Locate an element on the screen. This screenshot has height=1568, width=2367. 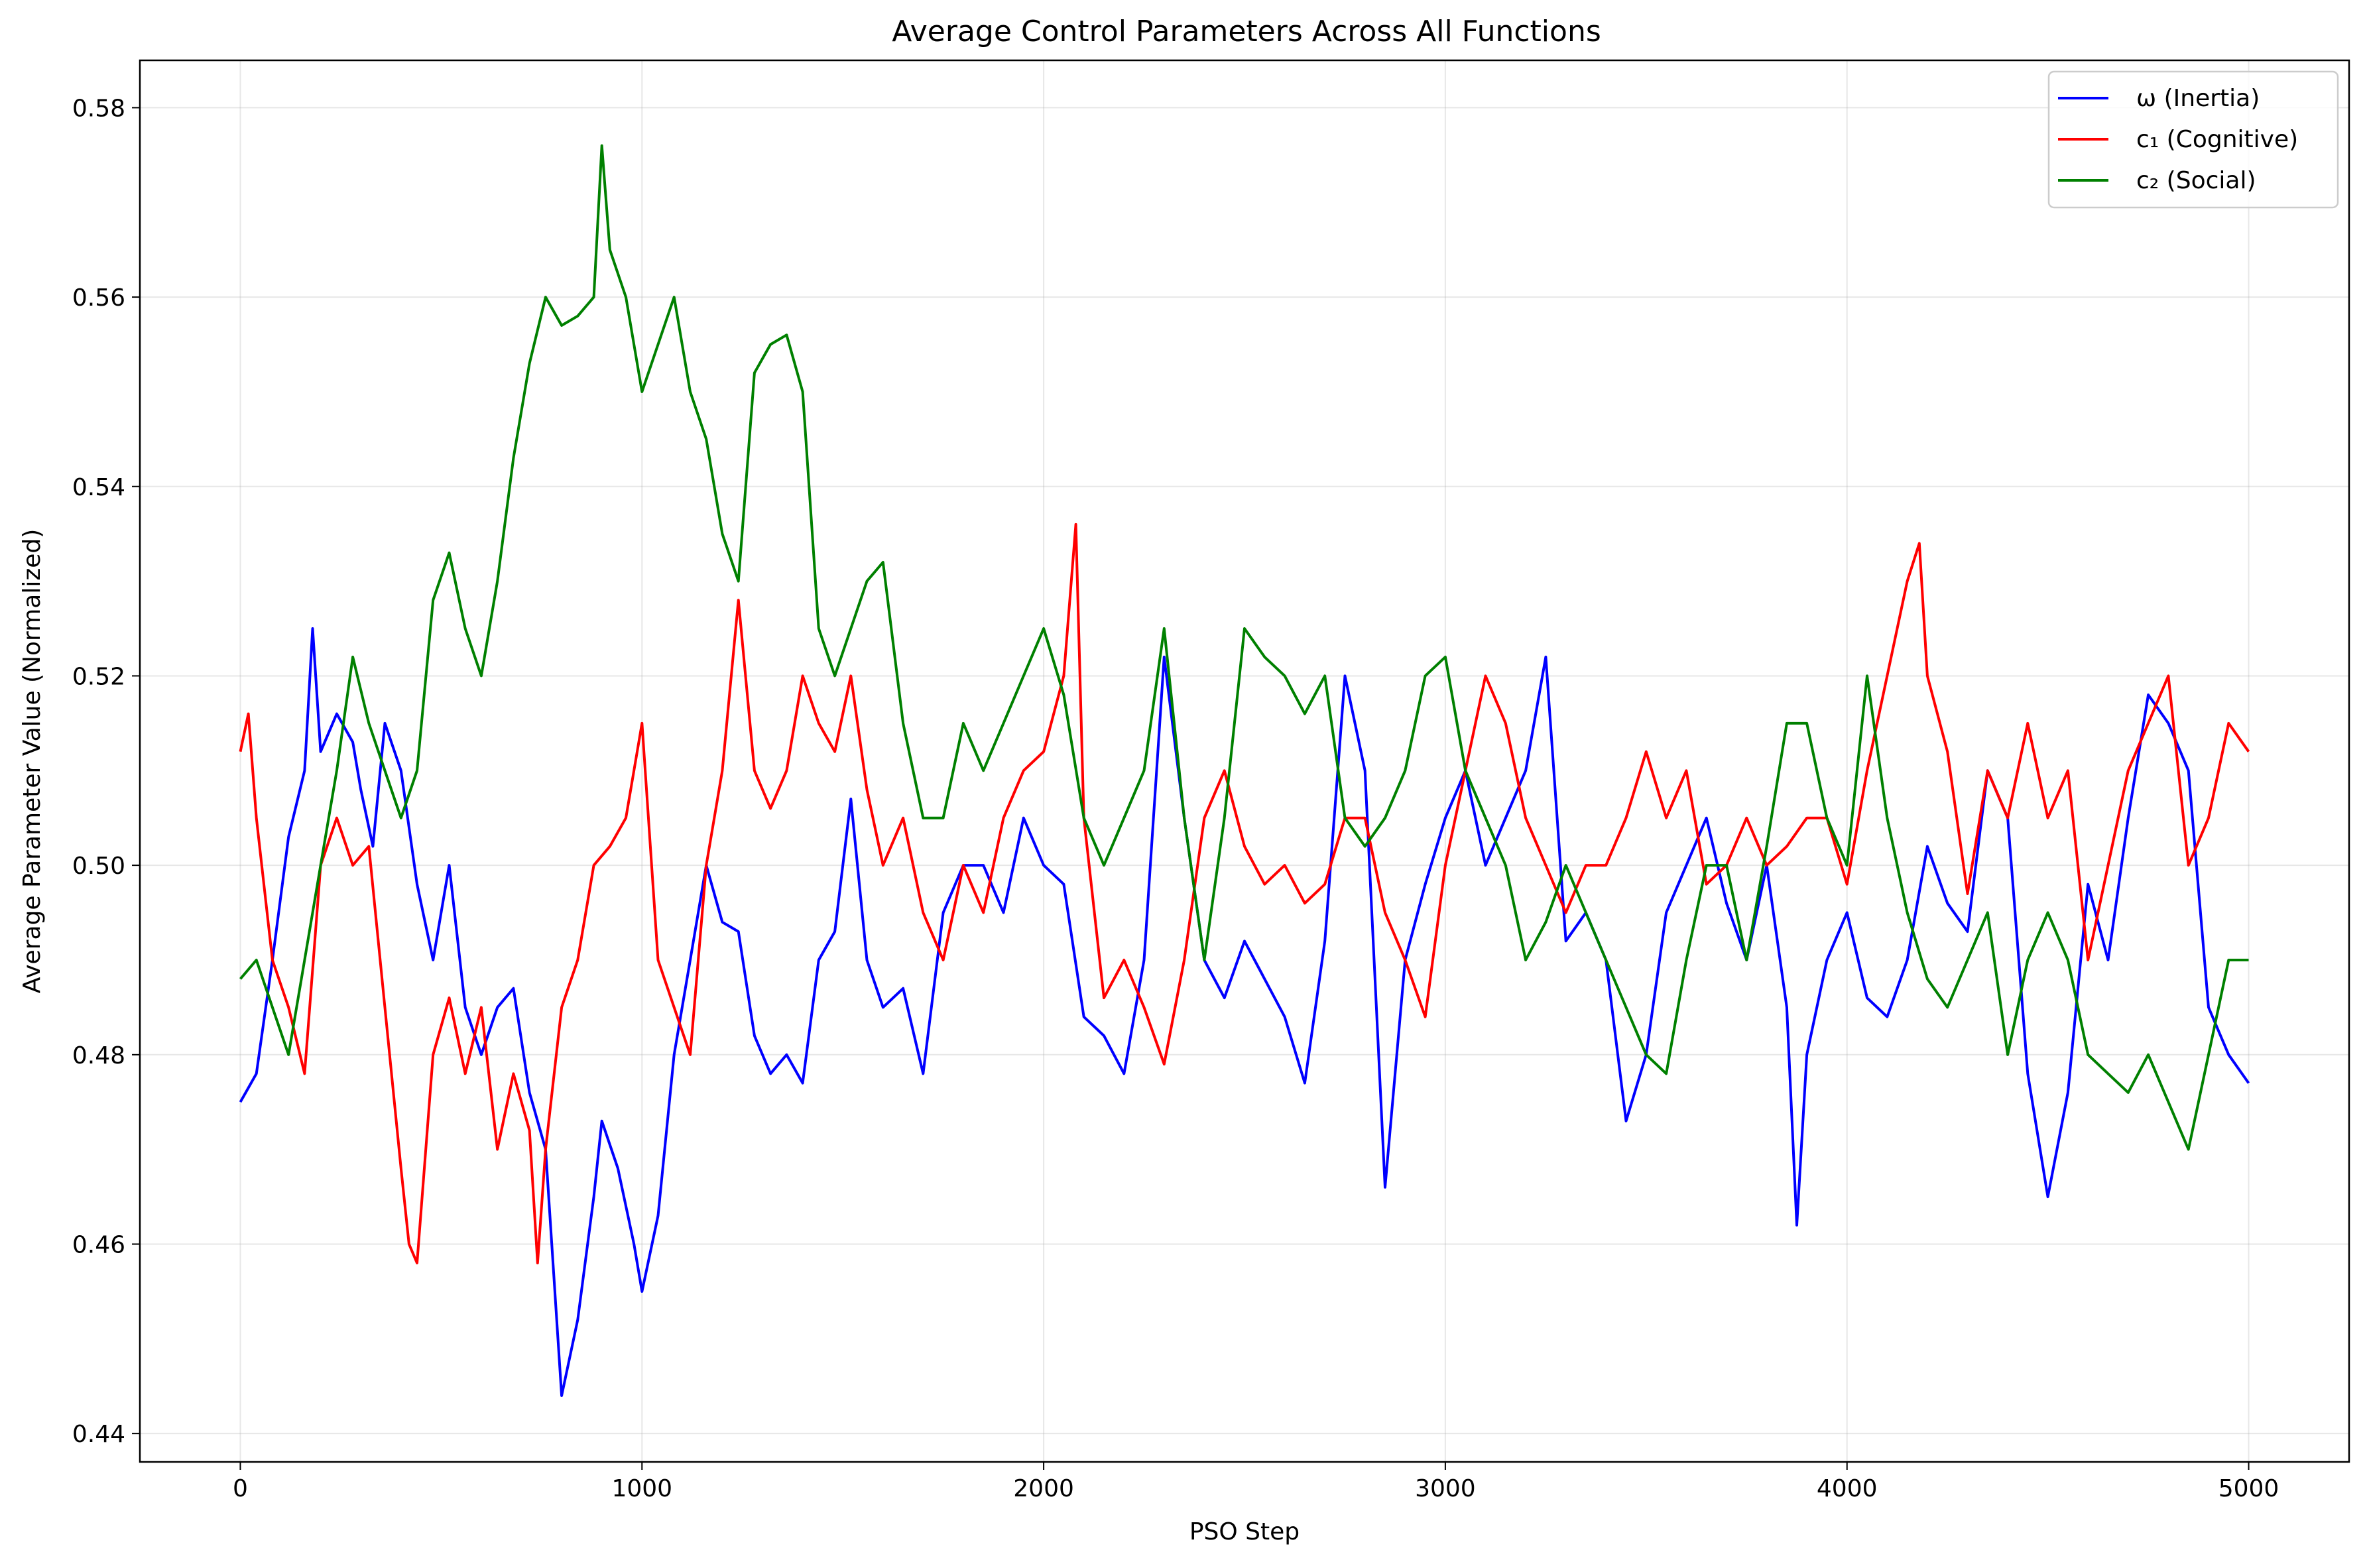
legend: ω (Inertia) c₁ (Cognitive) c₂ (Social) is located at coordinates (2193, 139).